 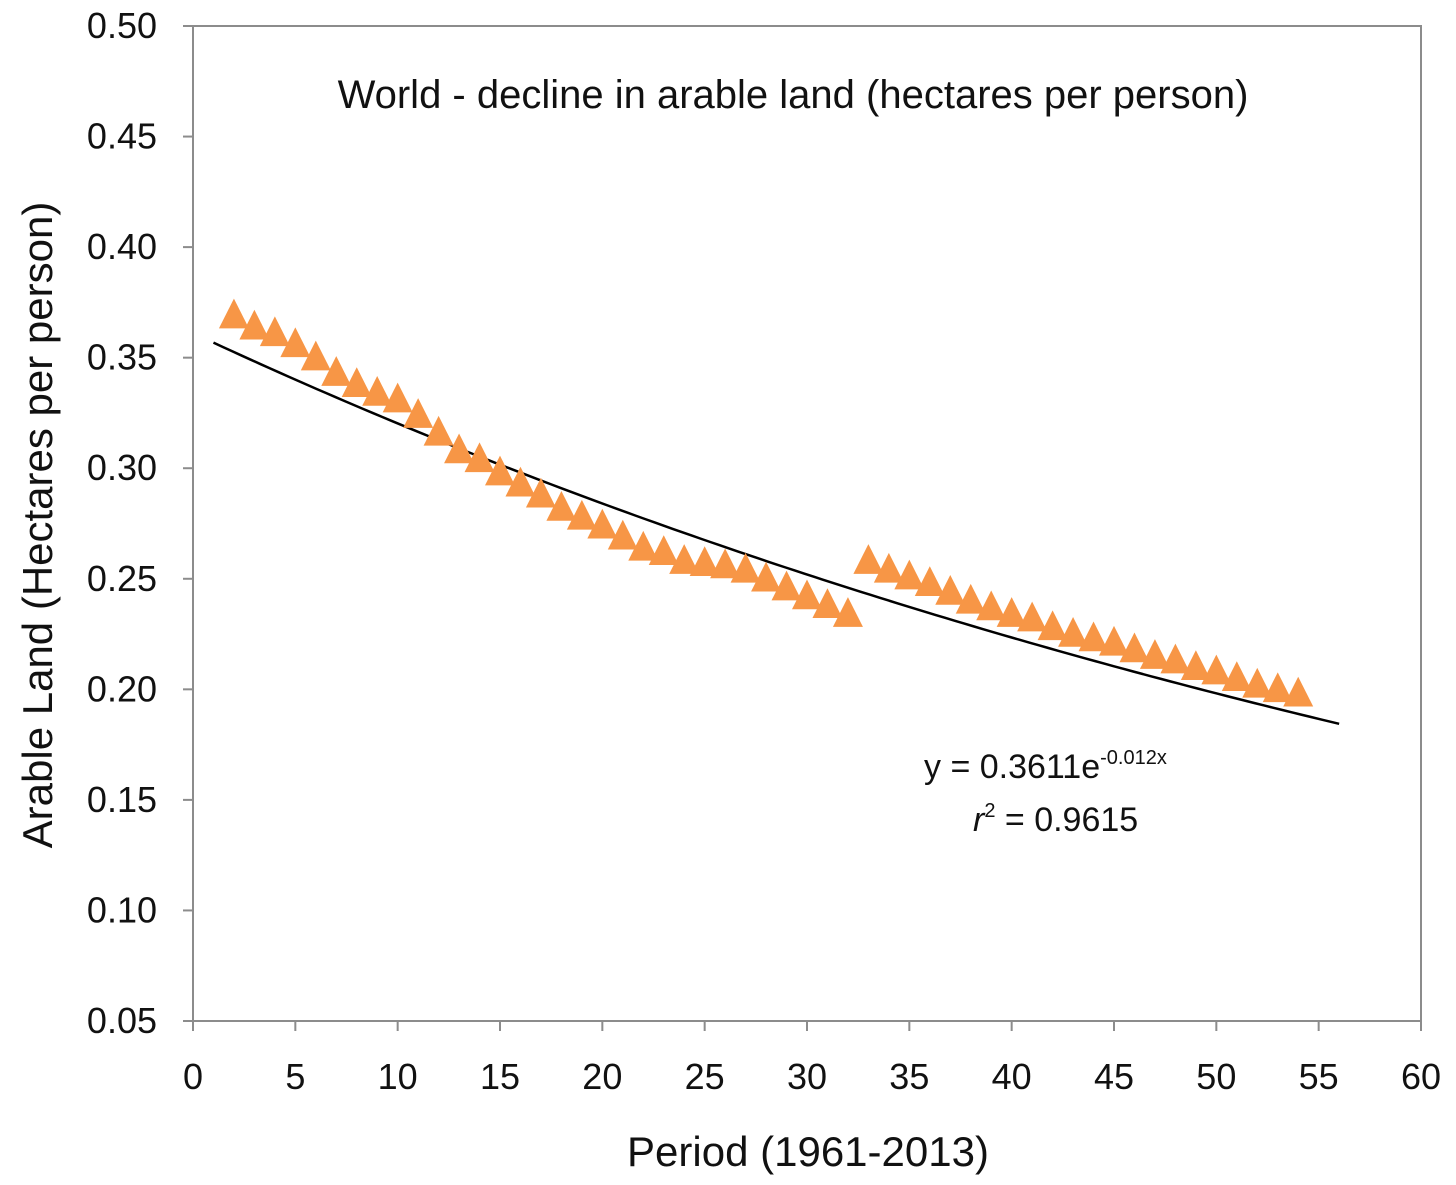 What do you see at coordinates (1012, 1076) in the screenshot?
I see `x-tick-label: 40` at bounding box center [1012, 1076].